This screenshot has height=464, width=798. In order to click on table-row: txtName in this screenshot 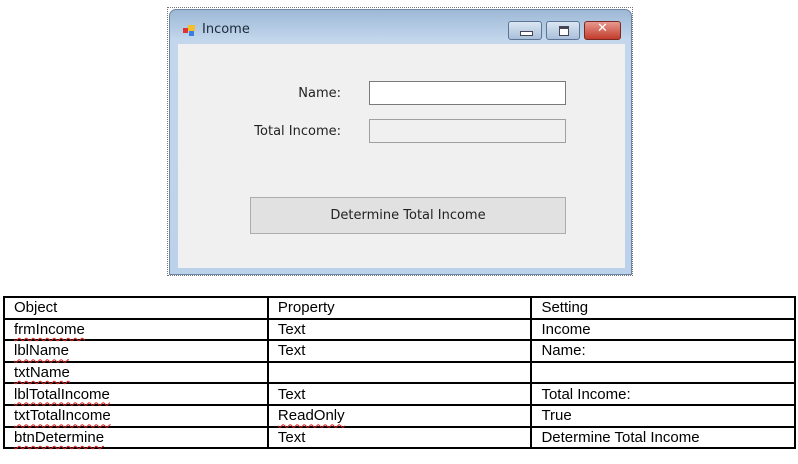, I will do `click(399, 372)`.